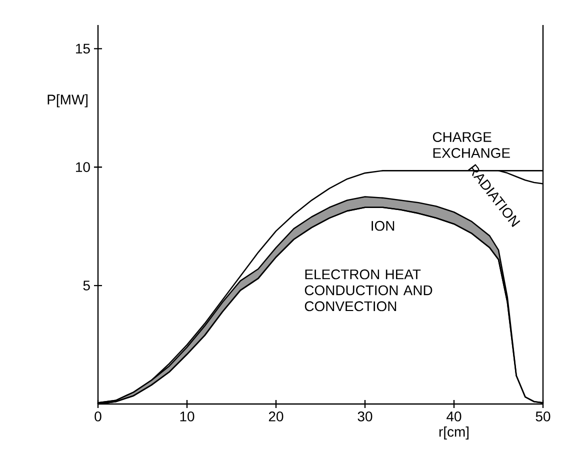 This screenshot has height=460, width=565. Describe the element at coordinates (187, 417) in the screenshot. I see `x-tick-label: 10` at that location.